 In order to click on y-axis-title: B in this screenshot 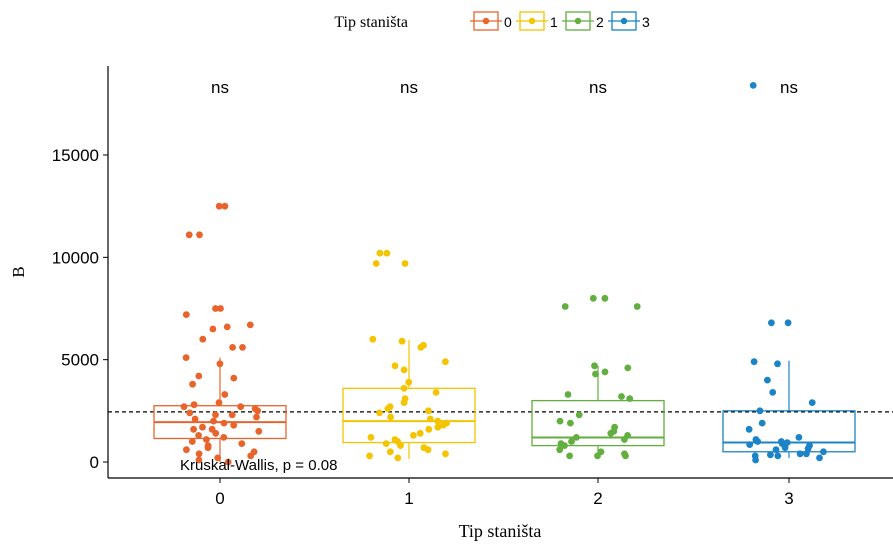, I will do `click(18, 271)`.